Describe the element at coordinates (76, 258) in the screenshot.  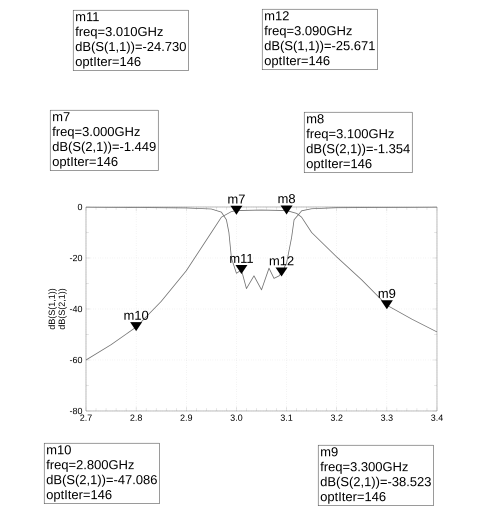
I see `y-tick-label: -20` at that location.